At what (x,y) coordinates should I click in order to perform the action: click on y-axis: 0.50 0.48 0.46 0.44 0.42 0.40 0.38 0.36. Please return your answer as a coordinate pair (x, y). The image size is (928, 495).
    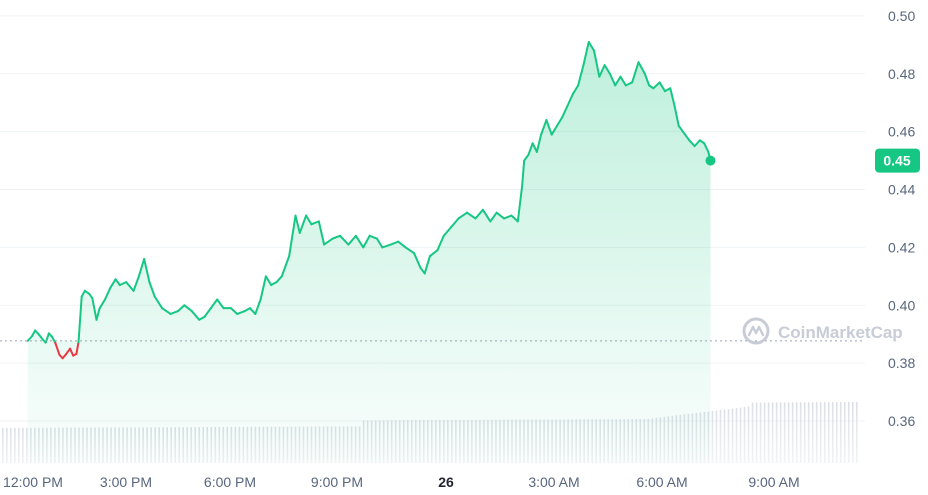
    Looking at the image, I should click on (901, 218).